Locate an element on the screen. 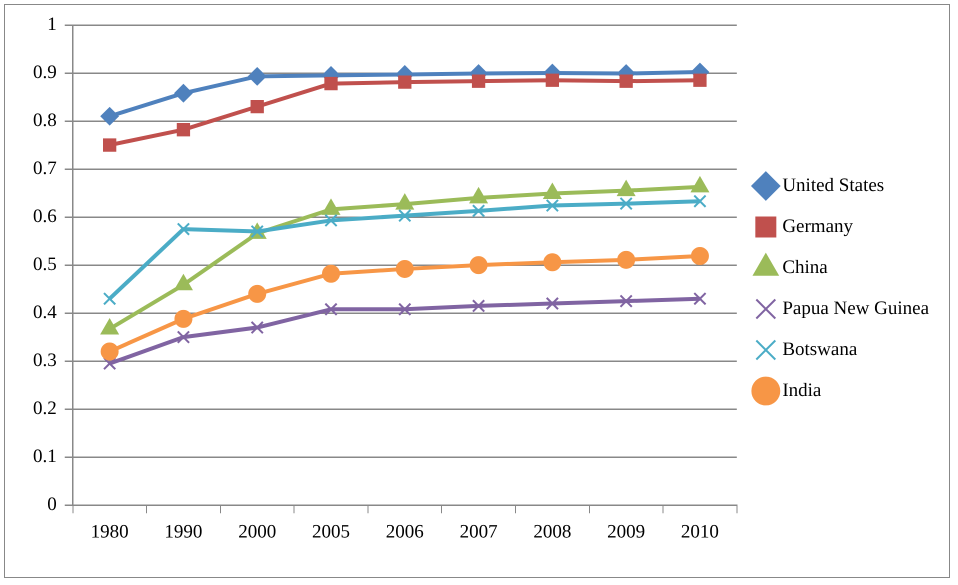 The image size is (958, 585). x-tick-label: 1980 is located at coordinates (109, 532).